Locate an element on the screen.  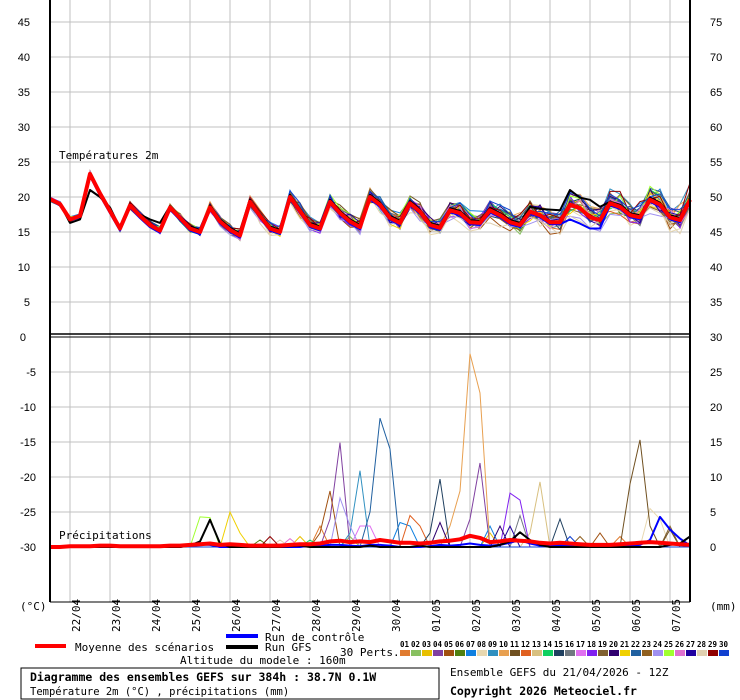
perturbation-number: 25 is located at coordinates (668, 644).